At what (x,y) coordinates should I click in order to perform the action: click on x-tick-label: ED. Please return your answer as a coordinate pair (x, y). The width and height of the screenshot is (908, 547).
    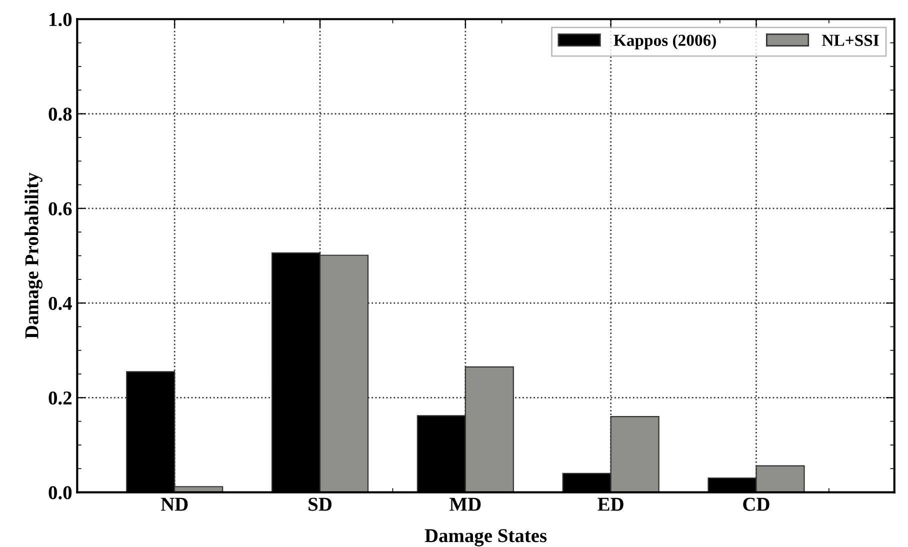
    Looking at the image, I should click on (611, 504).